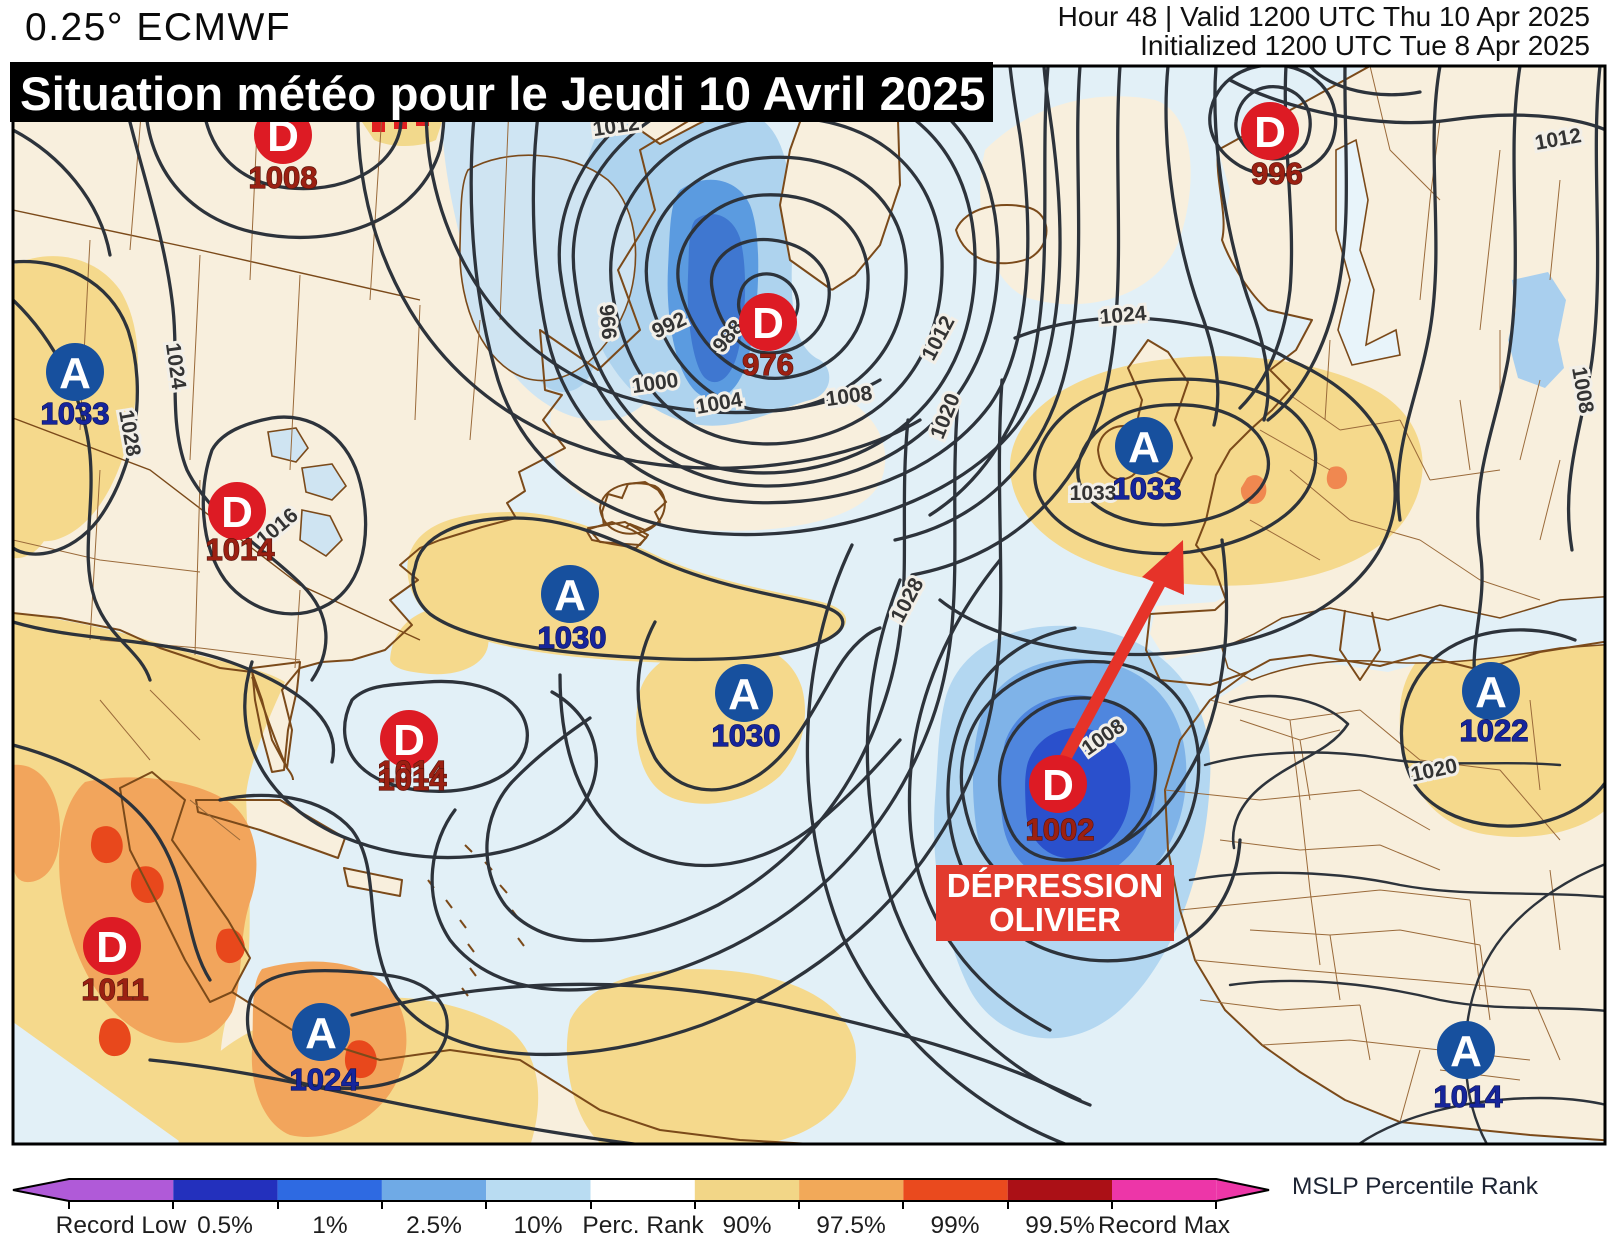 Image resolution: width=1618 pixels, height=1246 pixels. What do you see at coordinates (1060, 829) in the screenshot?
I see `svg-text: 1002` at bounding box center [1060, 829].